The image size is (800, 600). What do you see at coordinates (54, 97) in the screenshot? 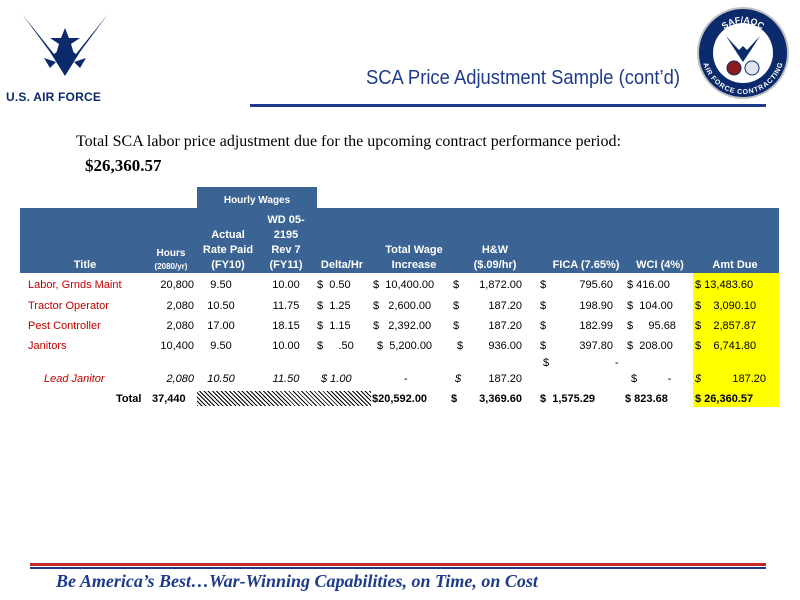
I see `brand-text: U.S. AIR FORCE` at bounding box center [54, 97].